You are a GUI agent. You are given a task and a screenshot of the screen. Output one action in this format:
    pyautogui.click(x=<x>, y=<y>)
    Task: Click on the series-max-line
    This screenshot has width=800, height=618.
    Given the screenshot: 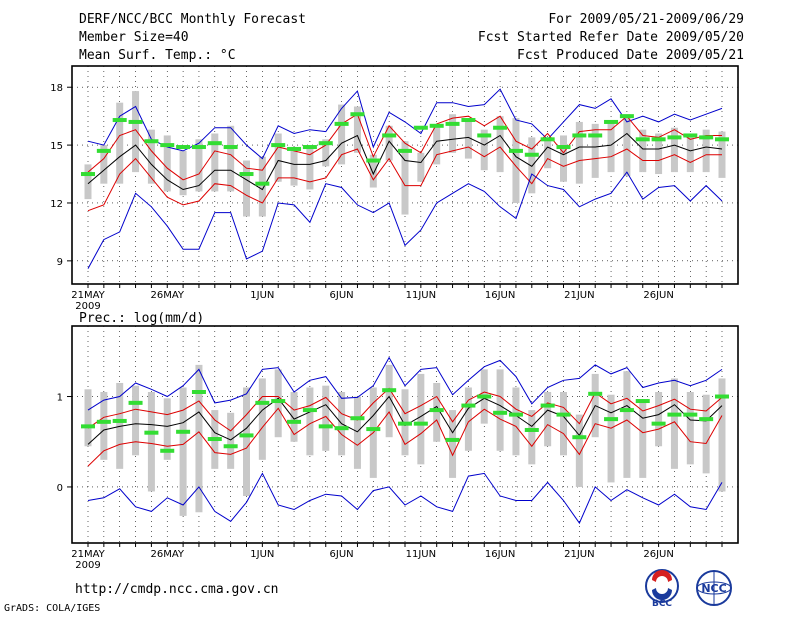 What is the action you would take?
    pyautogui.click(x=405, y=383)
    